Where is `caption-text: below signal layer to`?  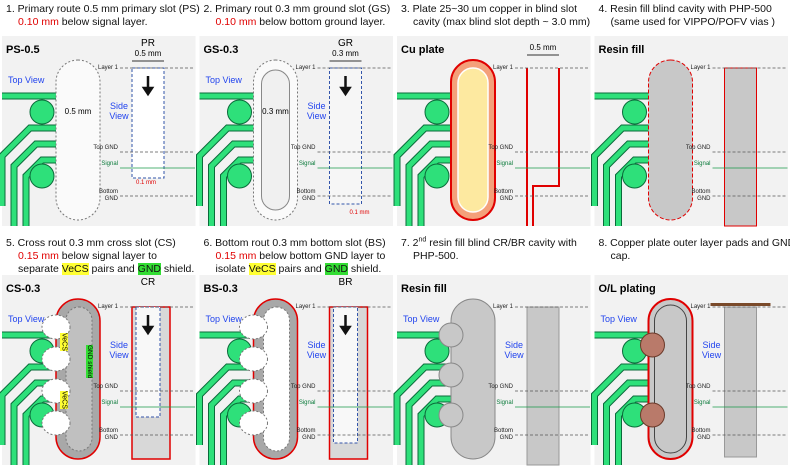 caption-text: below signal layer to is located at coordinates (107, 256).